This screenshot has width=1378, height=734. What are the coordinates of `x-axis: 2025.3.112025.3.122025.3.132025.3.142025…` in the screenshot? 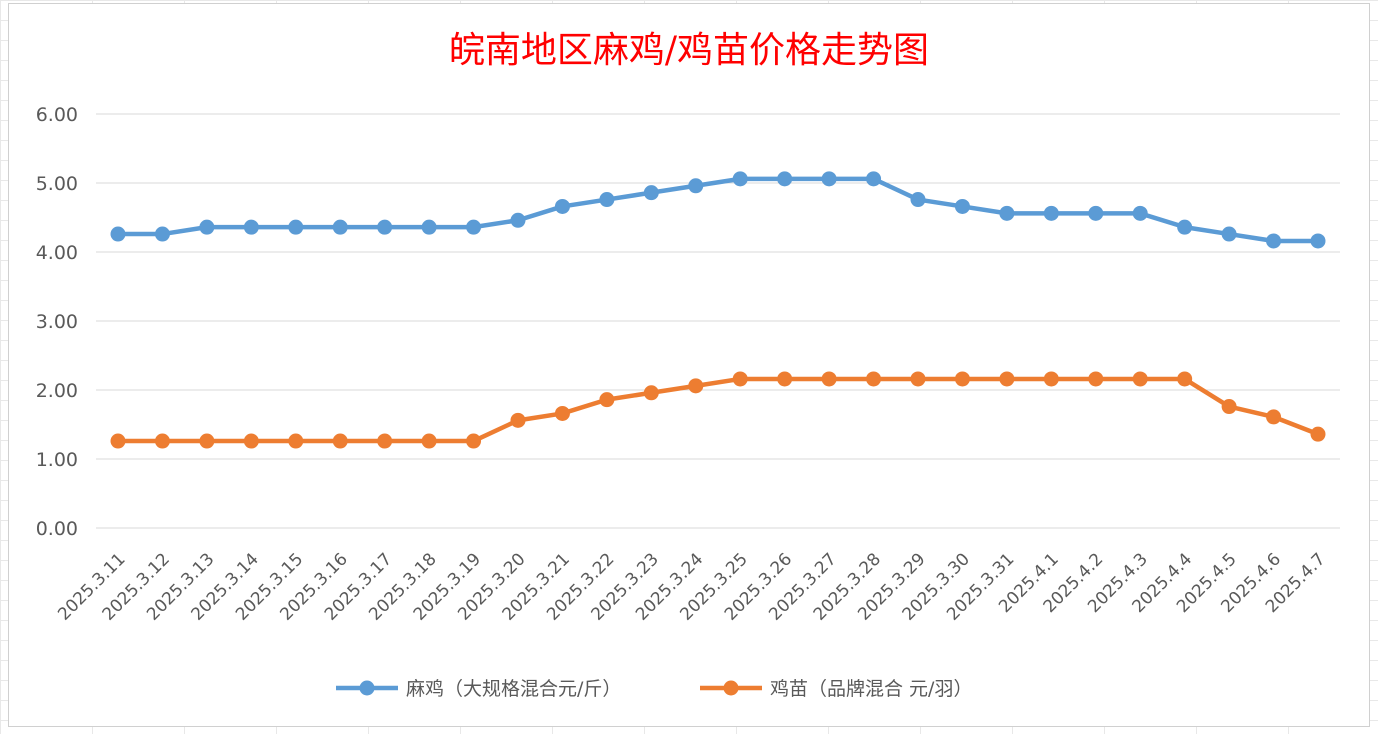 It's located at (691, 586).